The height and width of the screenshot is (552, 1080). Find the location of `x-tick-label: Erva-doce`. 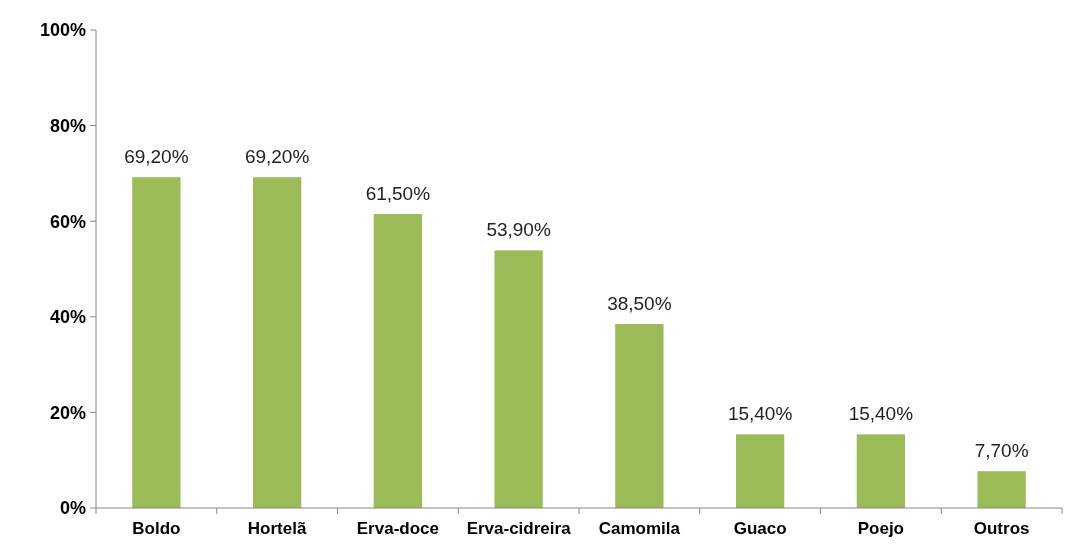

x-tick-label: Erva-doce is located at coordinates (397, 528).